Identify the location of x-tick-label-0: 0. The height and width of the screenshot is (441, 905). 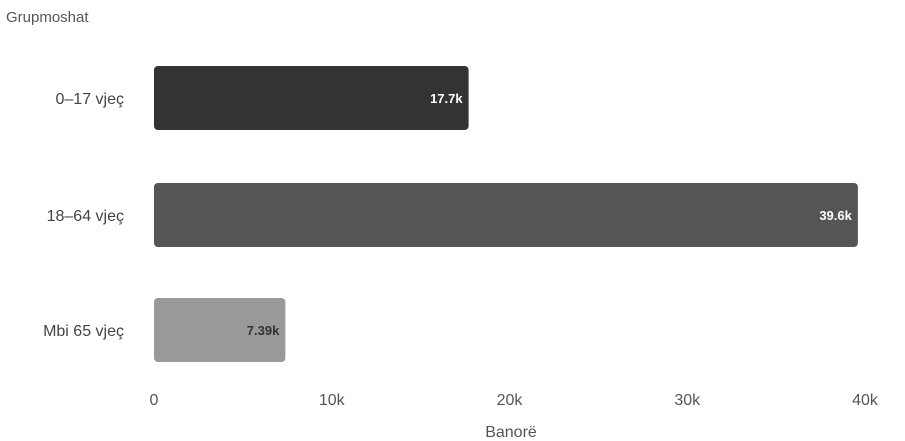
(154, 400).